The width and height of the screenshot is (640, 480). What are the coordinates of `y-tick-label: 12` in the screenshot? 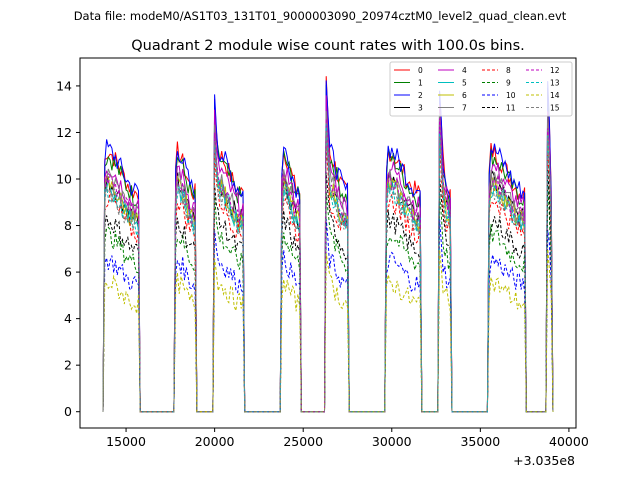 It's located at (64, 132).